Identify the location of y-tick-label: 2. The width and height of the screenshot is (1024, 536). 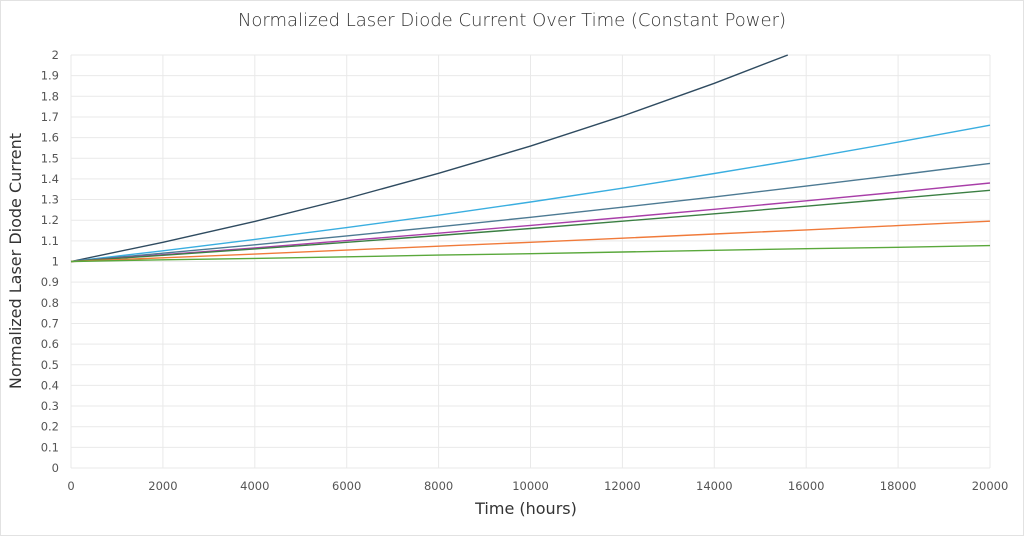
(55, 55).